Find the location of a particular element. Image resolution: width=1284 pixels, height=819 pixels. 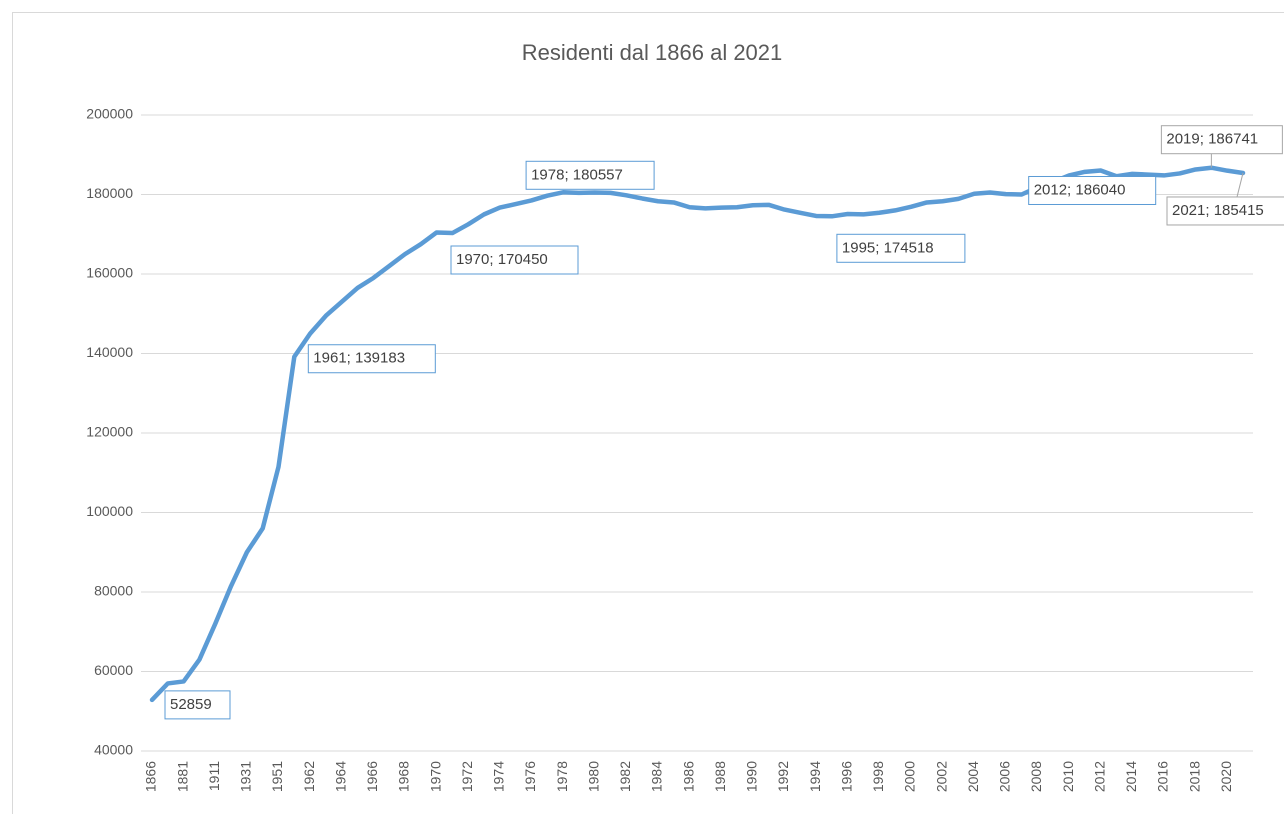

data-label: 52859 is located at coordinates (197, 705).